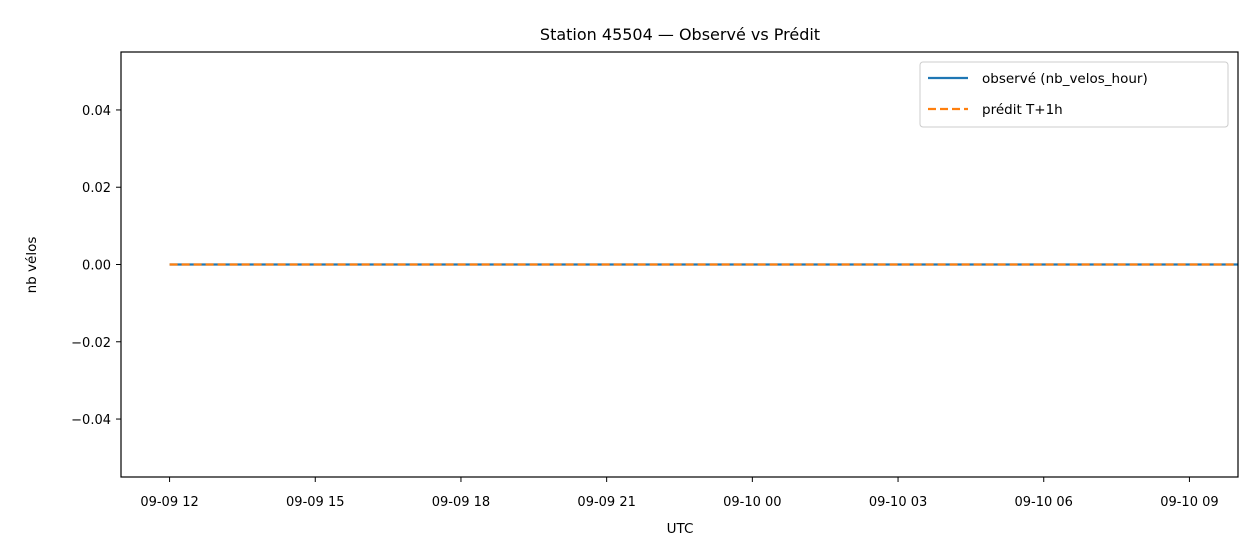 The image size is (1260, 560). What do you see at coordinates (1065, 79) in the screenshot?
I see `legend-label-0: observé (nb_velos_hour)` at bounding box center [1065, 79].